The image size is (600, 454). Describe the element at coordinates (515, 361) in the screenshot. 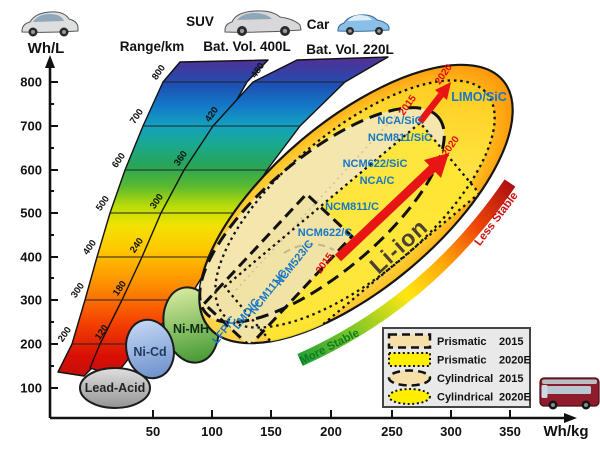

I see `legend-year-2: 2020E` at that location.